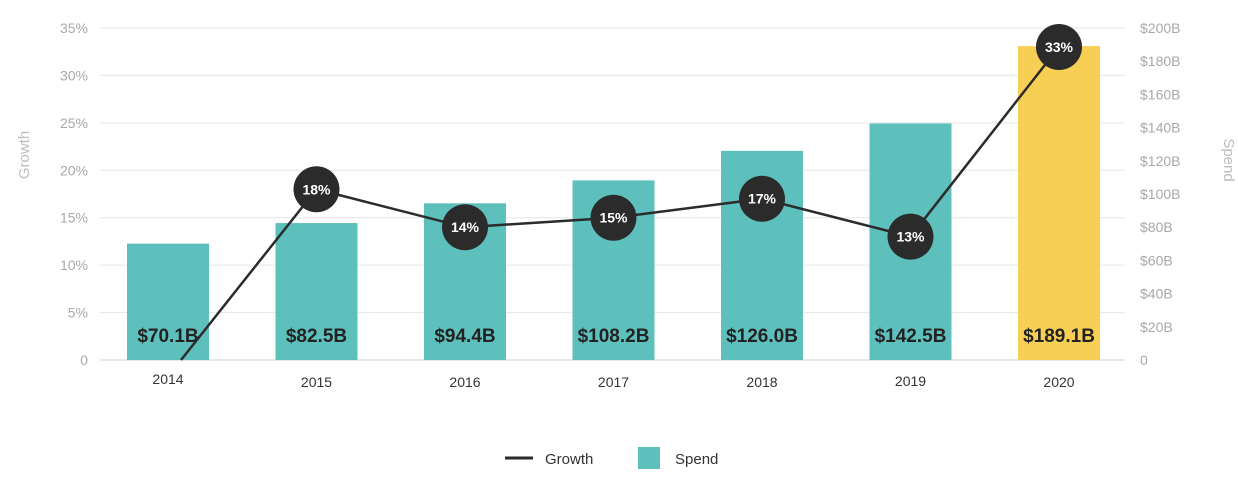 Image resolution: width=1238 pixels, height=478 pixels. What do you see at coordinates (1156, 260) in the screenshot?
I see `right-tick-label: $60B` at bounding box center [1156, 260].